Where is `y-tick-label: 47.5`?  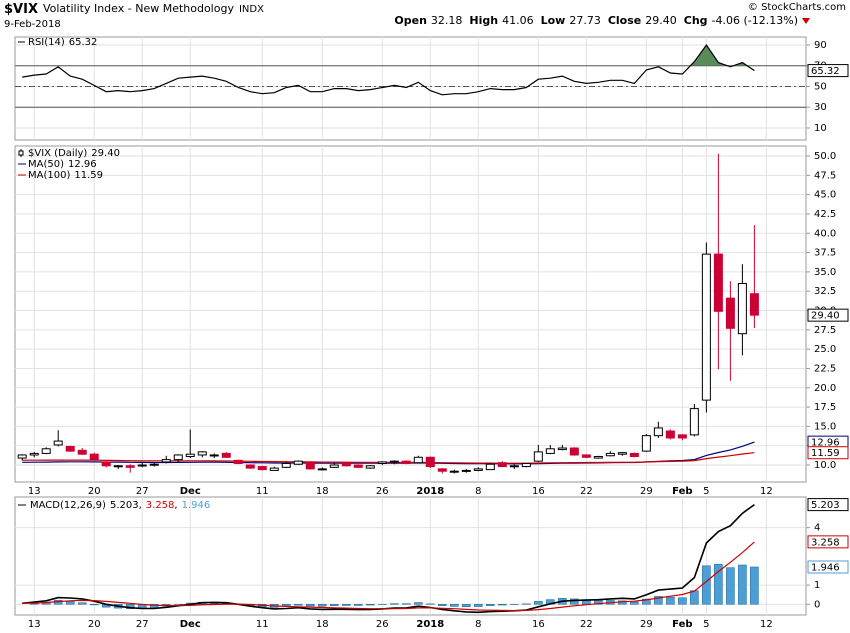
y-tick-label: 47.5 is located at coordinates (825, 175).